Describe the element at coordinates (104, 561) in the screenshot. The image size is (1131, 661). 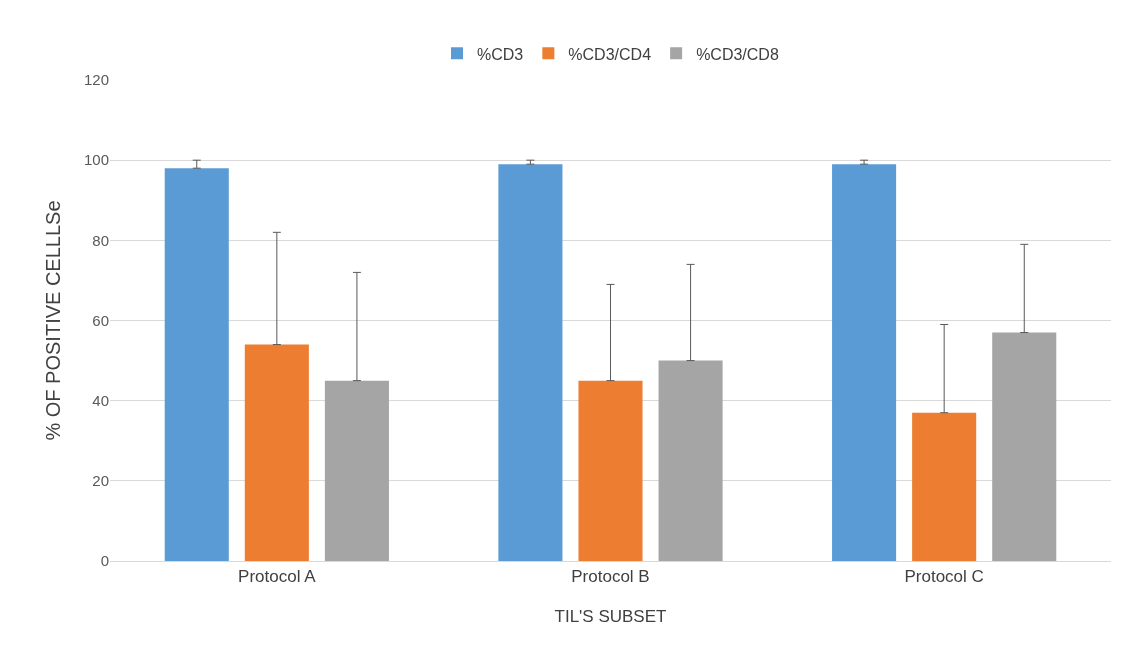
I see `y-tick-label: 0` at that location.